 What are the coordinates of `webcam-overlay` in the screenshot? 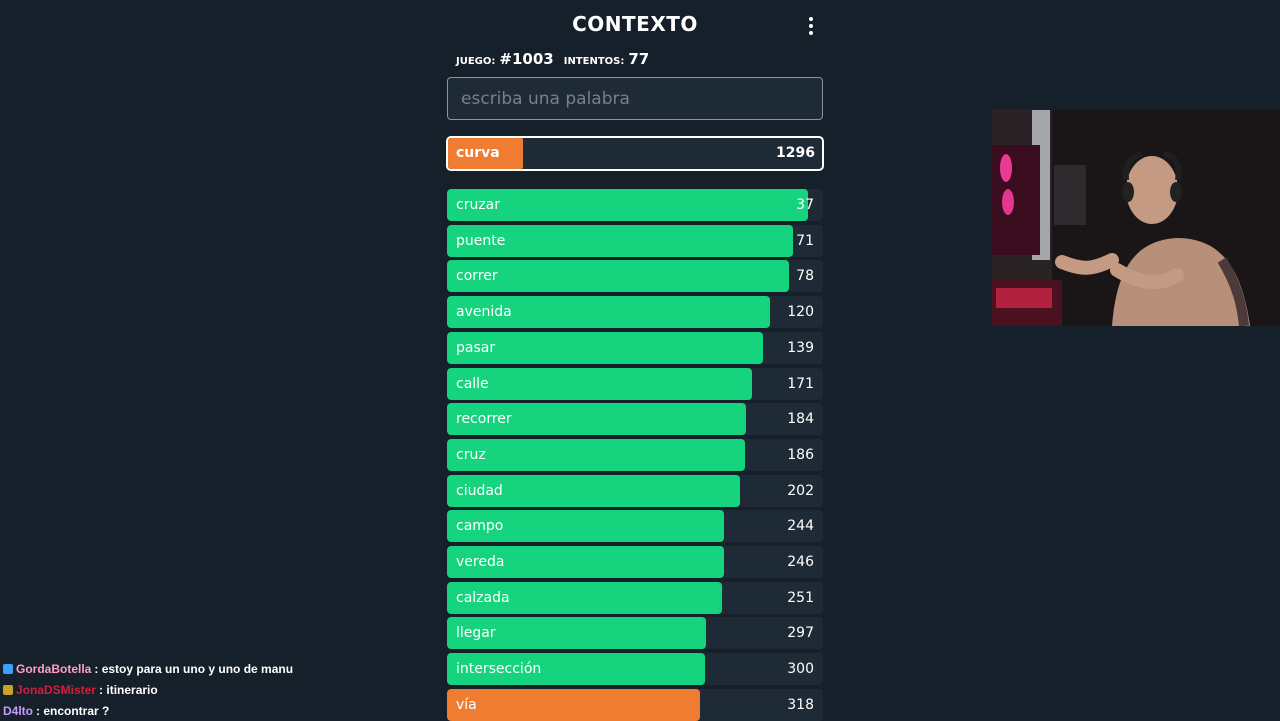 It's located at (1136, 218).